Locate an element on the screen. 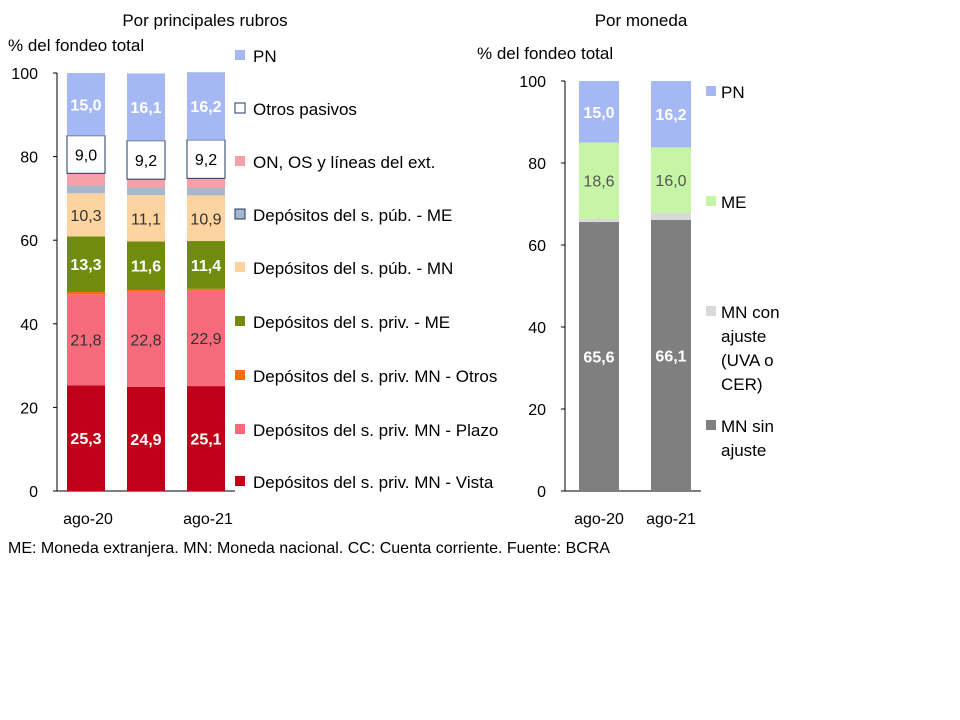 The height and width of the screenshot is (720, 960). chart-1-legend-label: PN is located at coordinates (733, 92).